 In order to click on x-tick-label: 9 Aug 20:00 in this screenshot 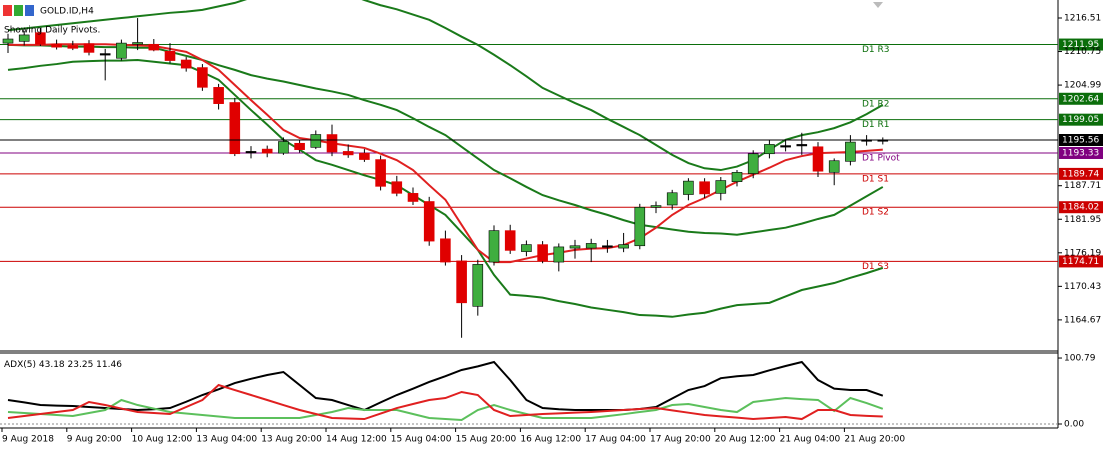, I will do `click(94, 440)`.